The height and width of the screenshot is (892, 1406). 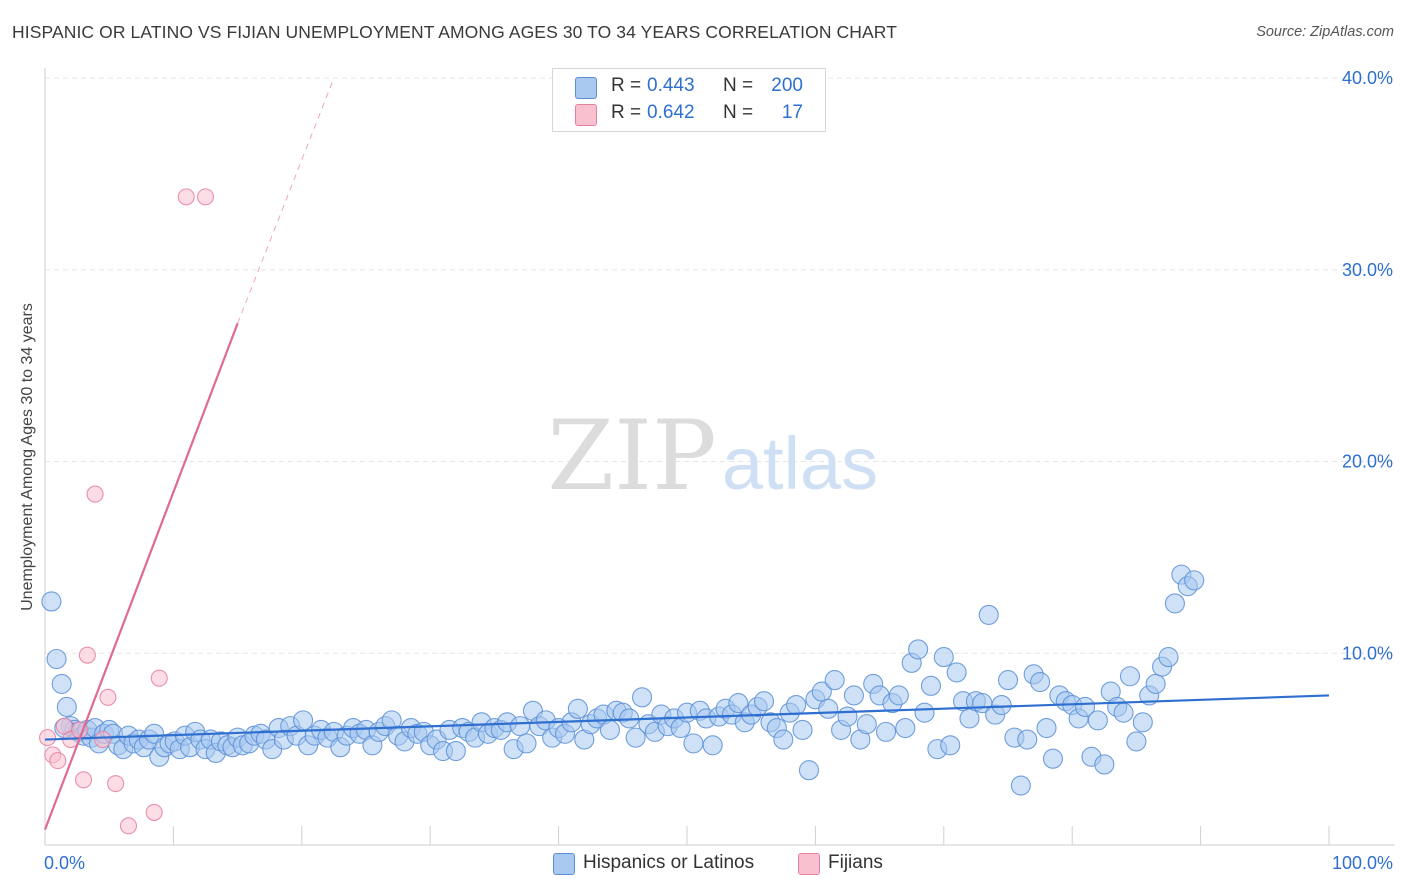 What do you see at coordinates (1367, 78) in the screenshot?
I see `y-tick-label: 40.0%` at bounding box center [1367, 78].